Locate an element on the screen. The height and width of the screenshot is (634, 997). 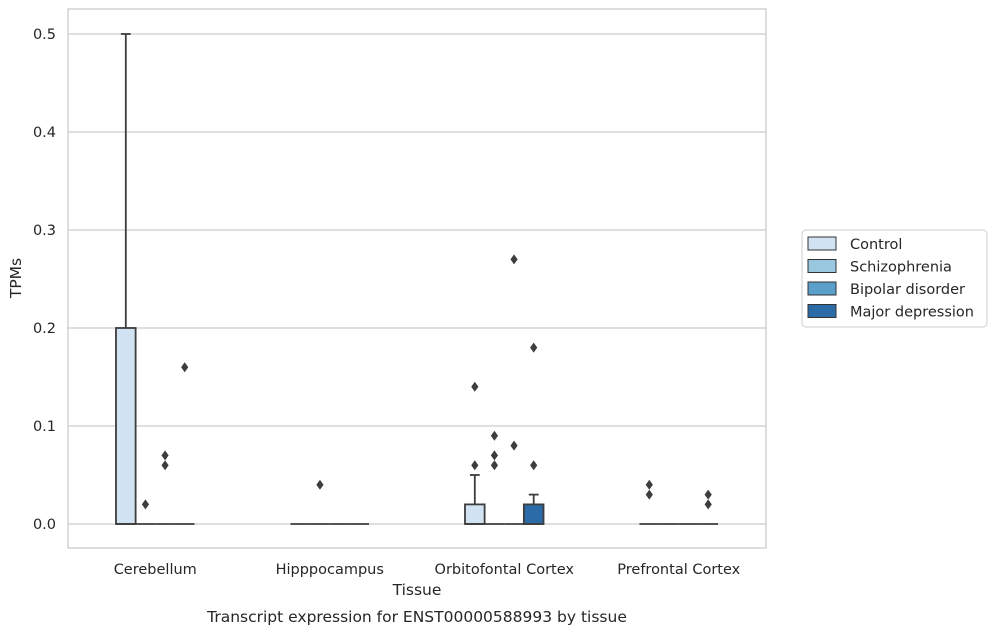
y-tick-labels: 0.0 0.1 0.2 0.3 0.4 0.5 is located at coordinates (44, 280).